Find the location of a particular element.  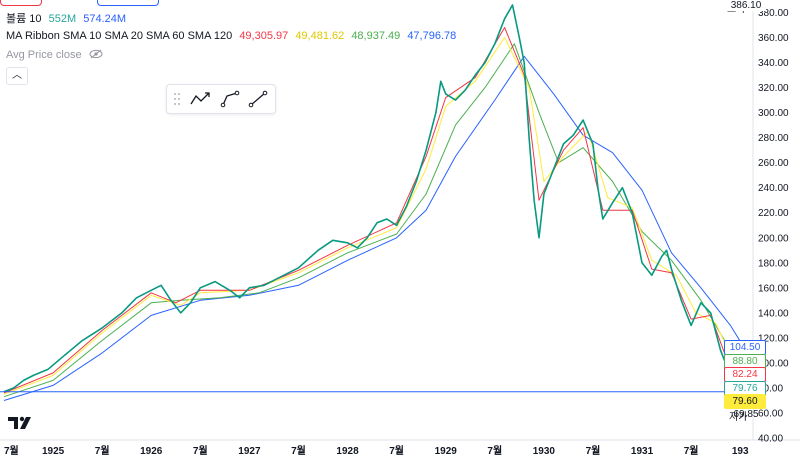

y-tick-label: 220.00 is located at coordinates (773, 213).